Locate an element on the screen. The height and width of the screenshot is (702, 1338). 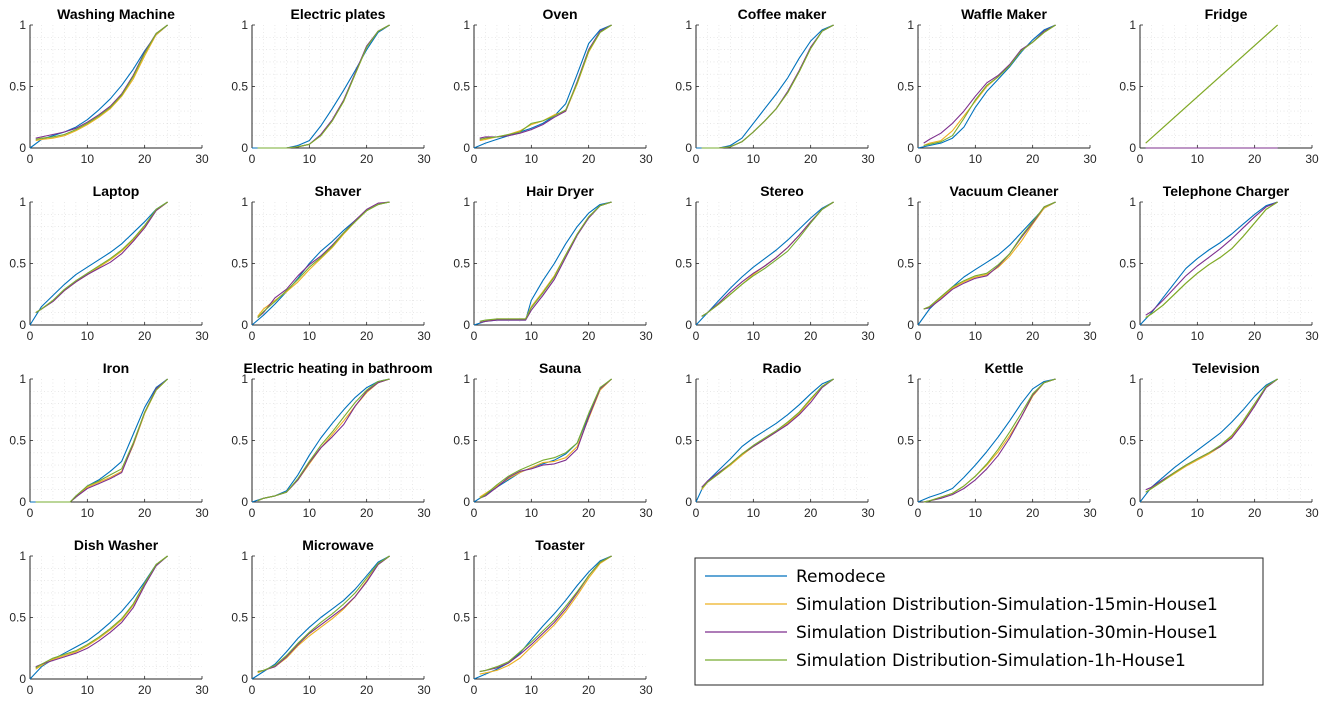
panel-12: 0 10 20 30 0 0.5 1 Iron is located at coordinates (109, 440).